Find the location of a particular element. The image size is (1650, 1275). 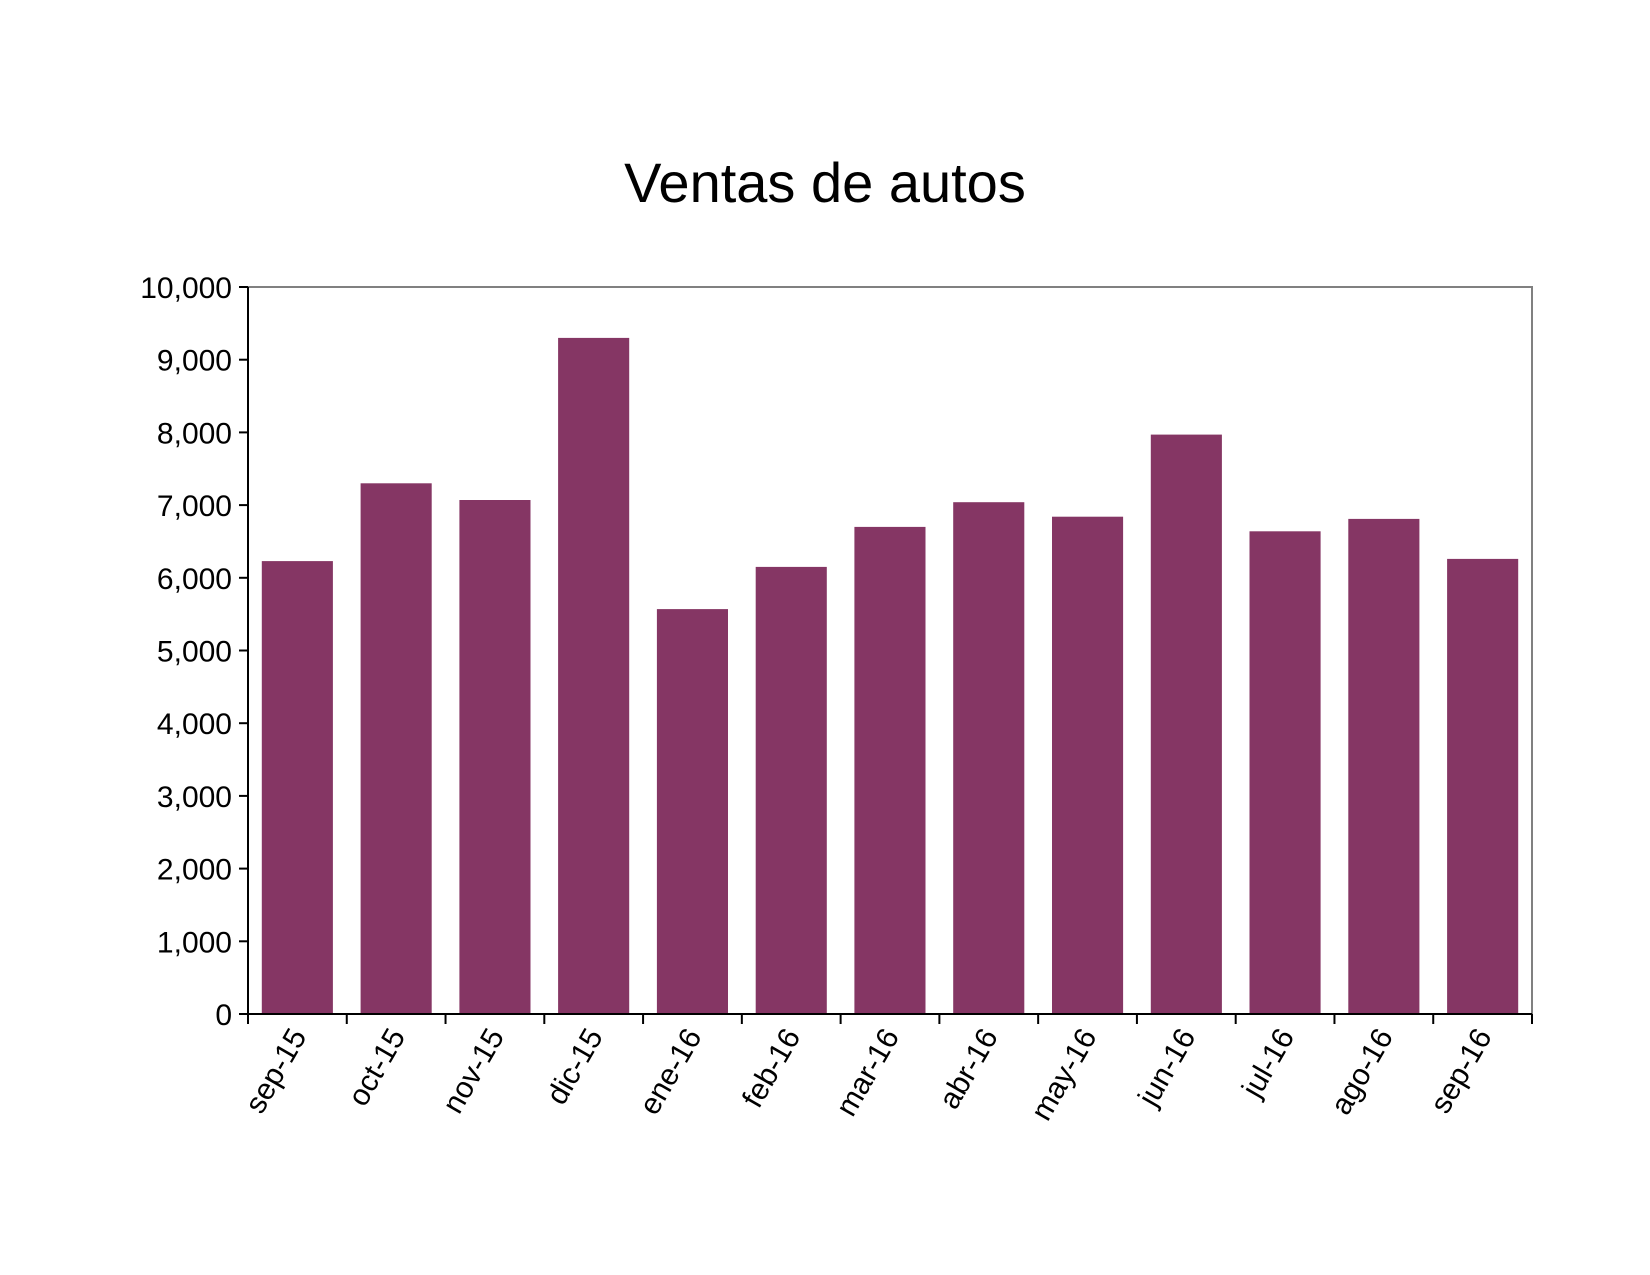

y-tick-label: 10,000 is located at coordinates (186, 288).